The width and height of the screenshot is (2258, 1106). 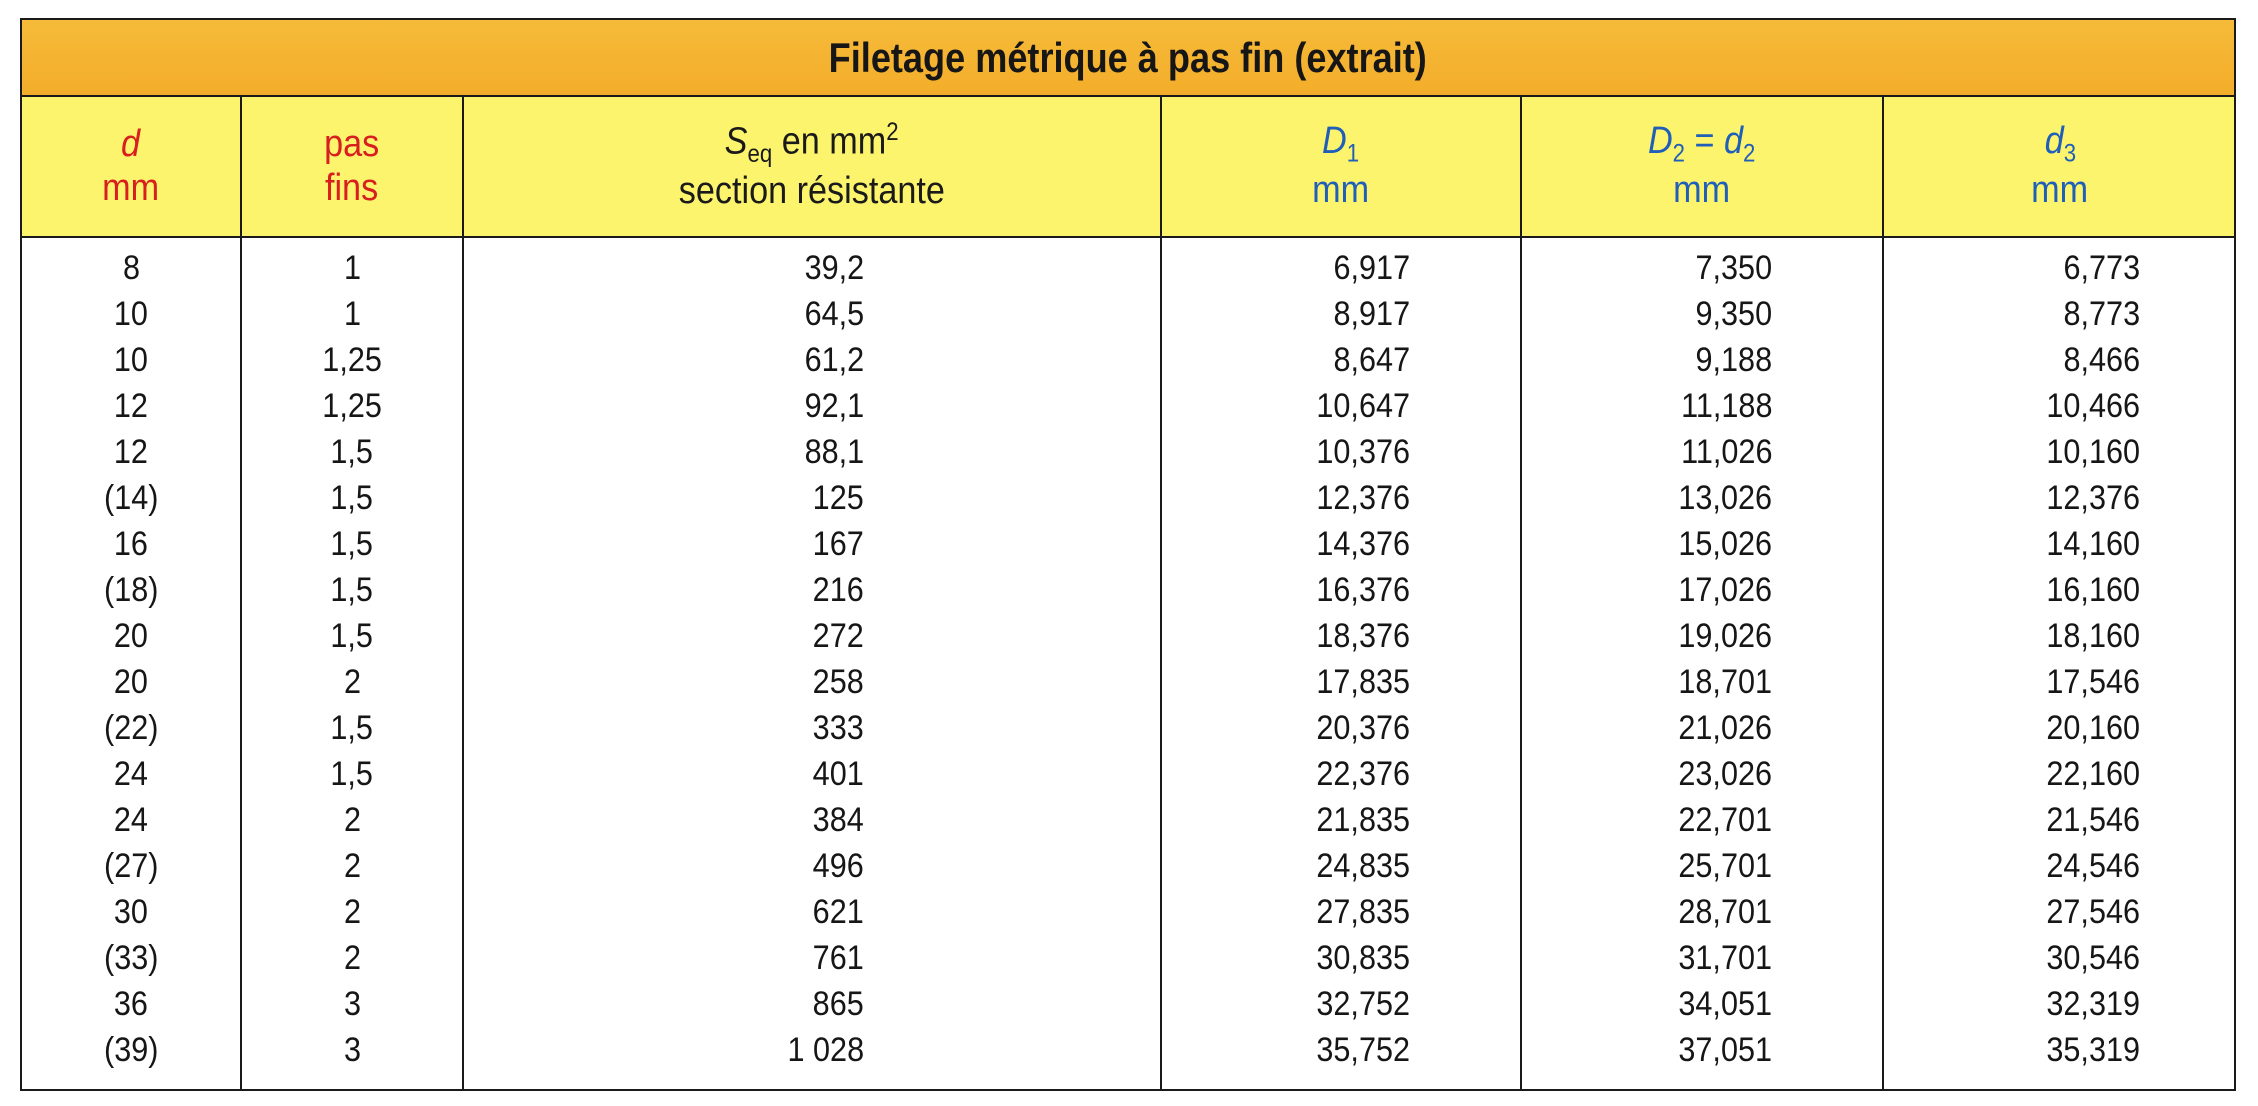 I want to click on cell-seq-value: 92,1, so click(x=834, y=406).